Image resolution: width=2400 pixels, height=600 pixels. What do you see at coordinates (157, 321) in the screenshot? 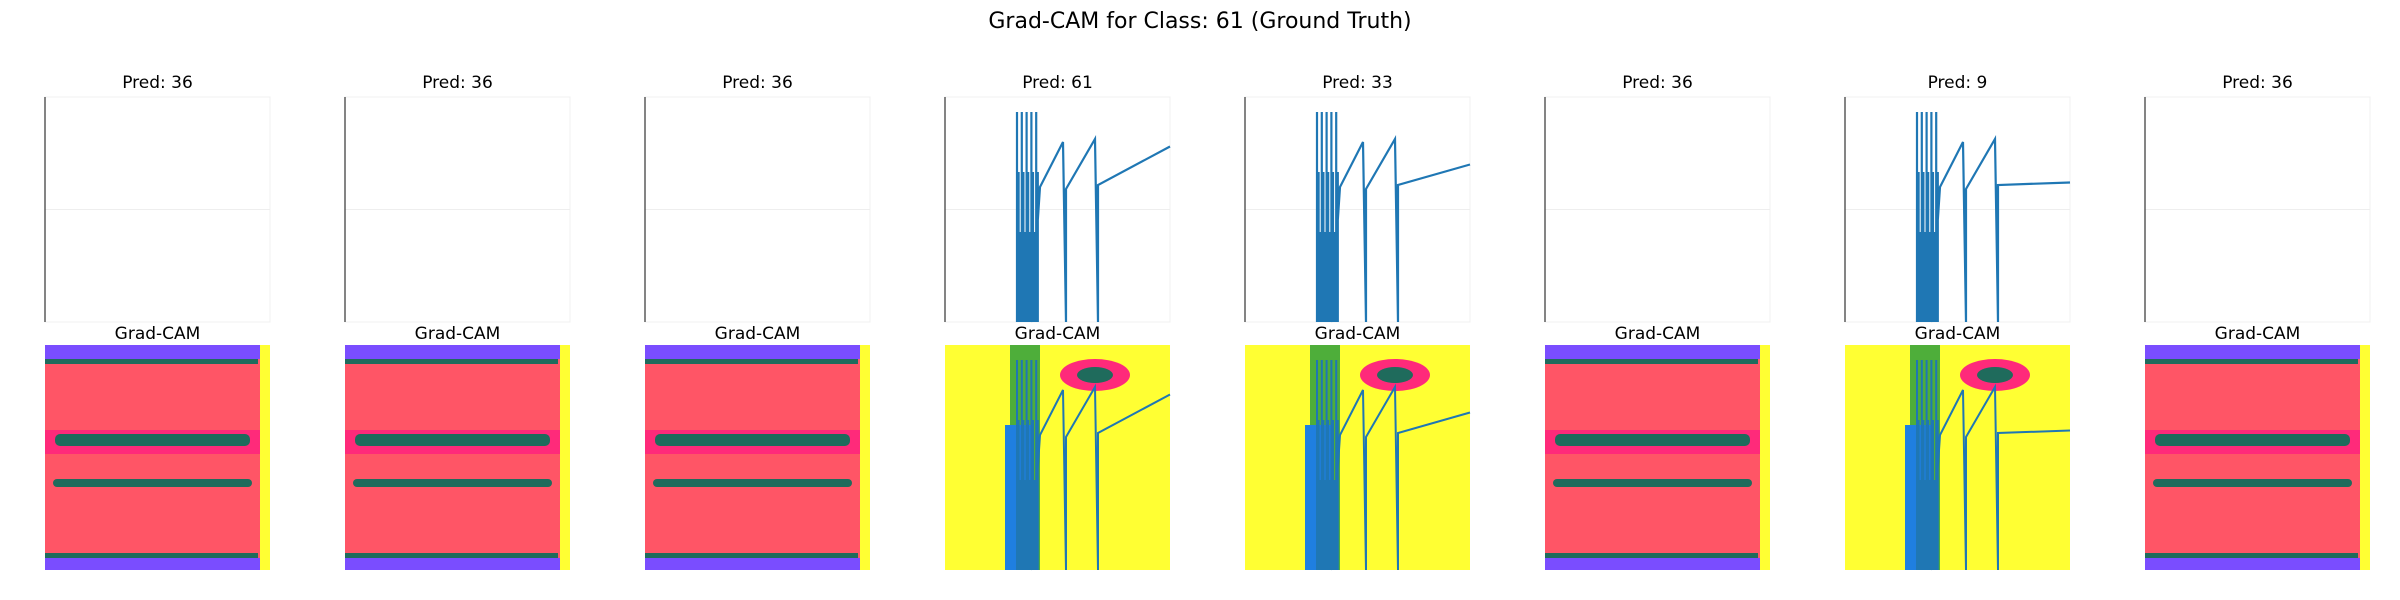
I see `panel-1: Pred: 36 Grad-CAM` at bounding box center [157, 321].